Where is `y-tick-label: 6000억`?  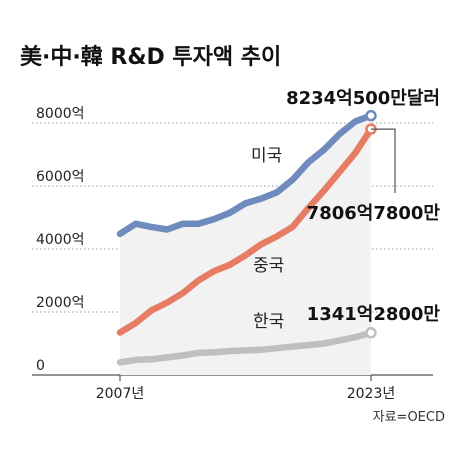
y-tick-label: 6000억 is located at coordinates (60, 177).